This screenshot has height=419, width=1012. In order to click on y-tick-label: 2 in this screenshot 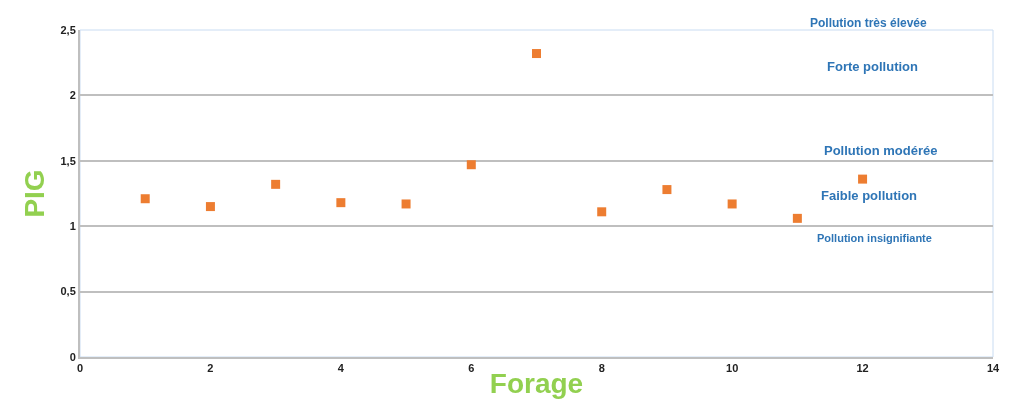, I will do `click(72, 95)`.